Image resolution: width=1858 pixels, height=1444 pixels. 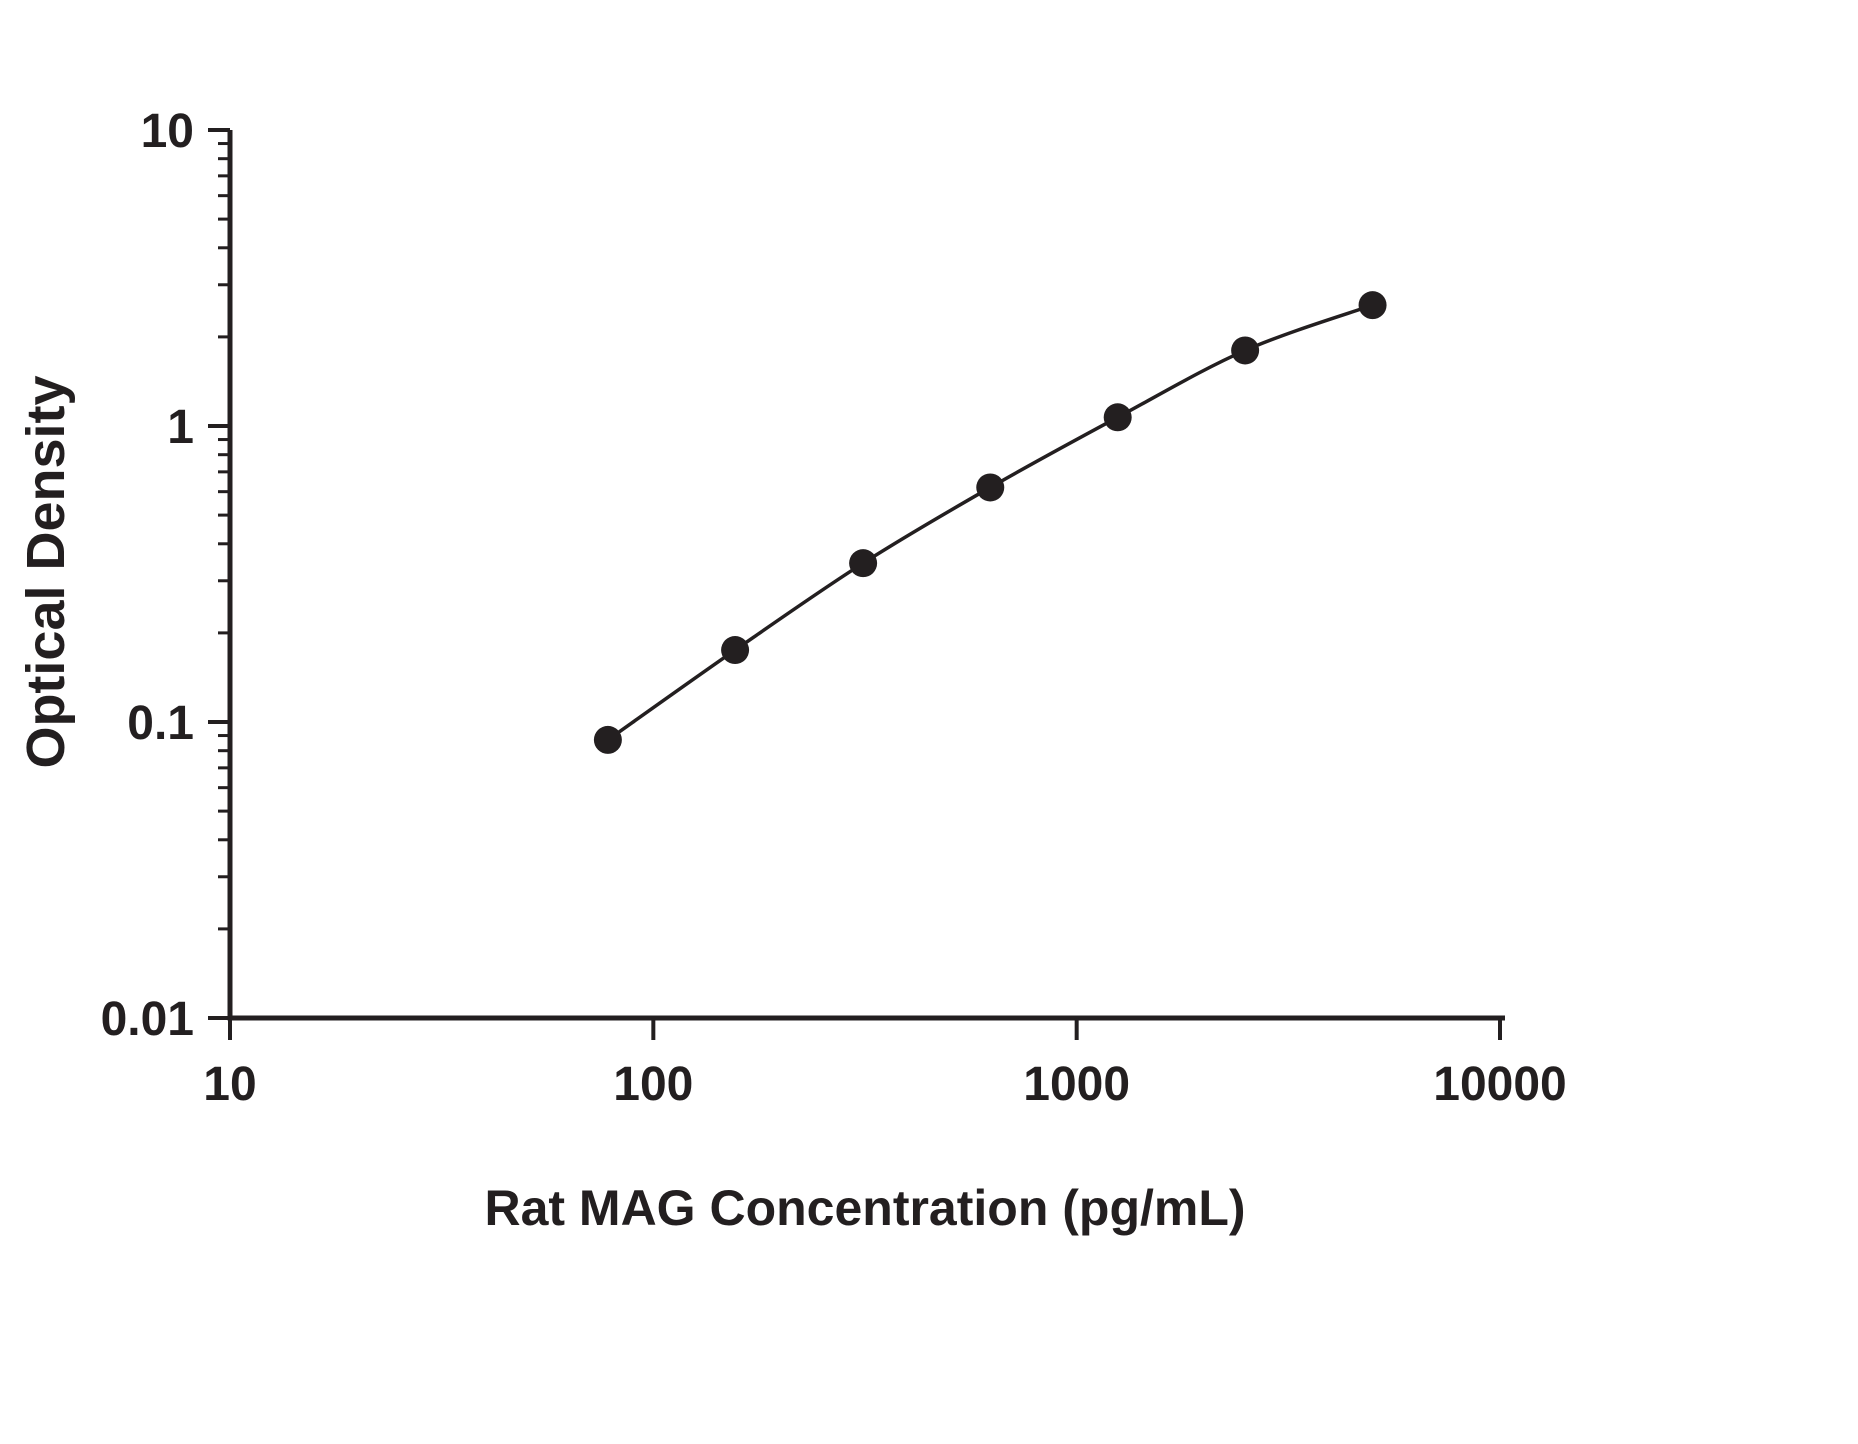 What do you see at coordinates (865, 1208) in the screenshot?
I see `x-axis-title: Rat MAG Concentration (pg/mL)` at bounding box center [865, 1208].